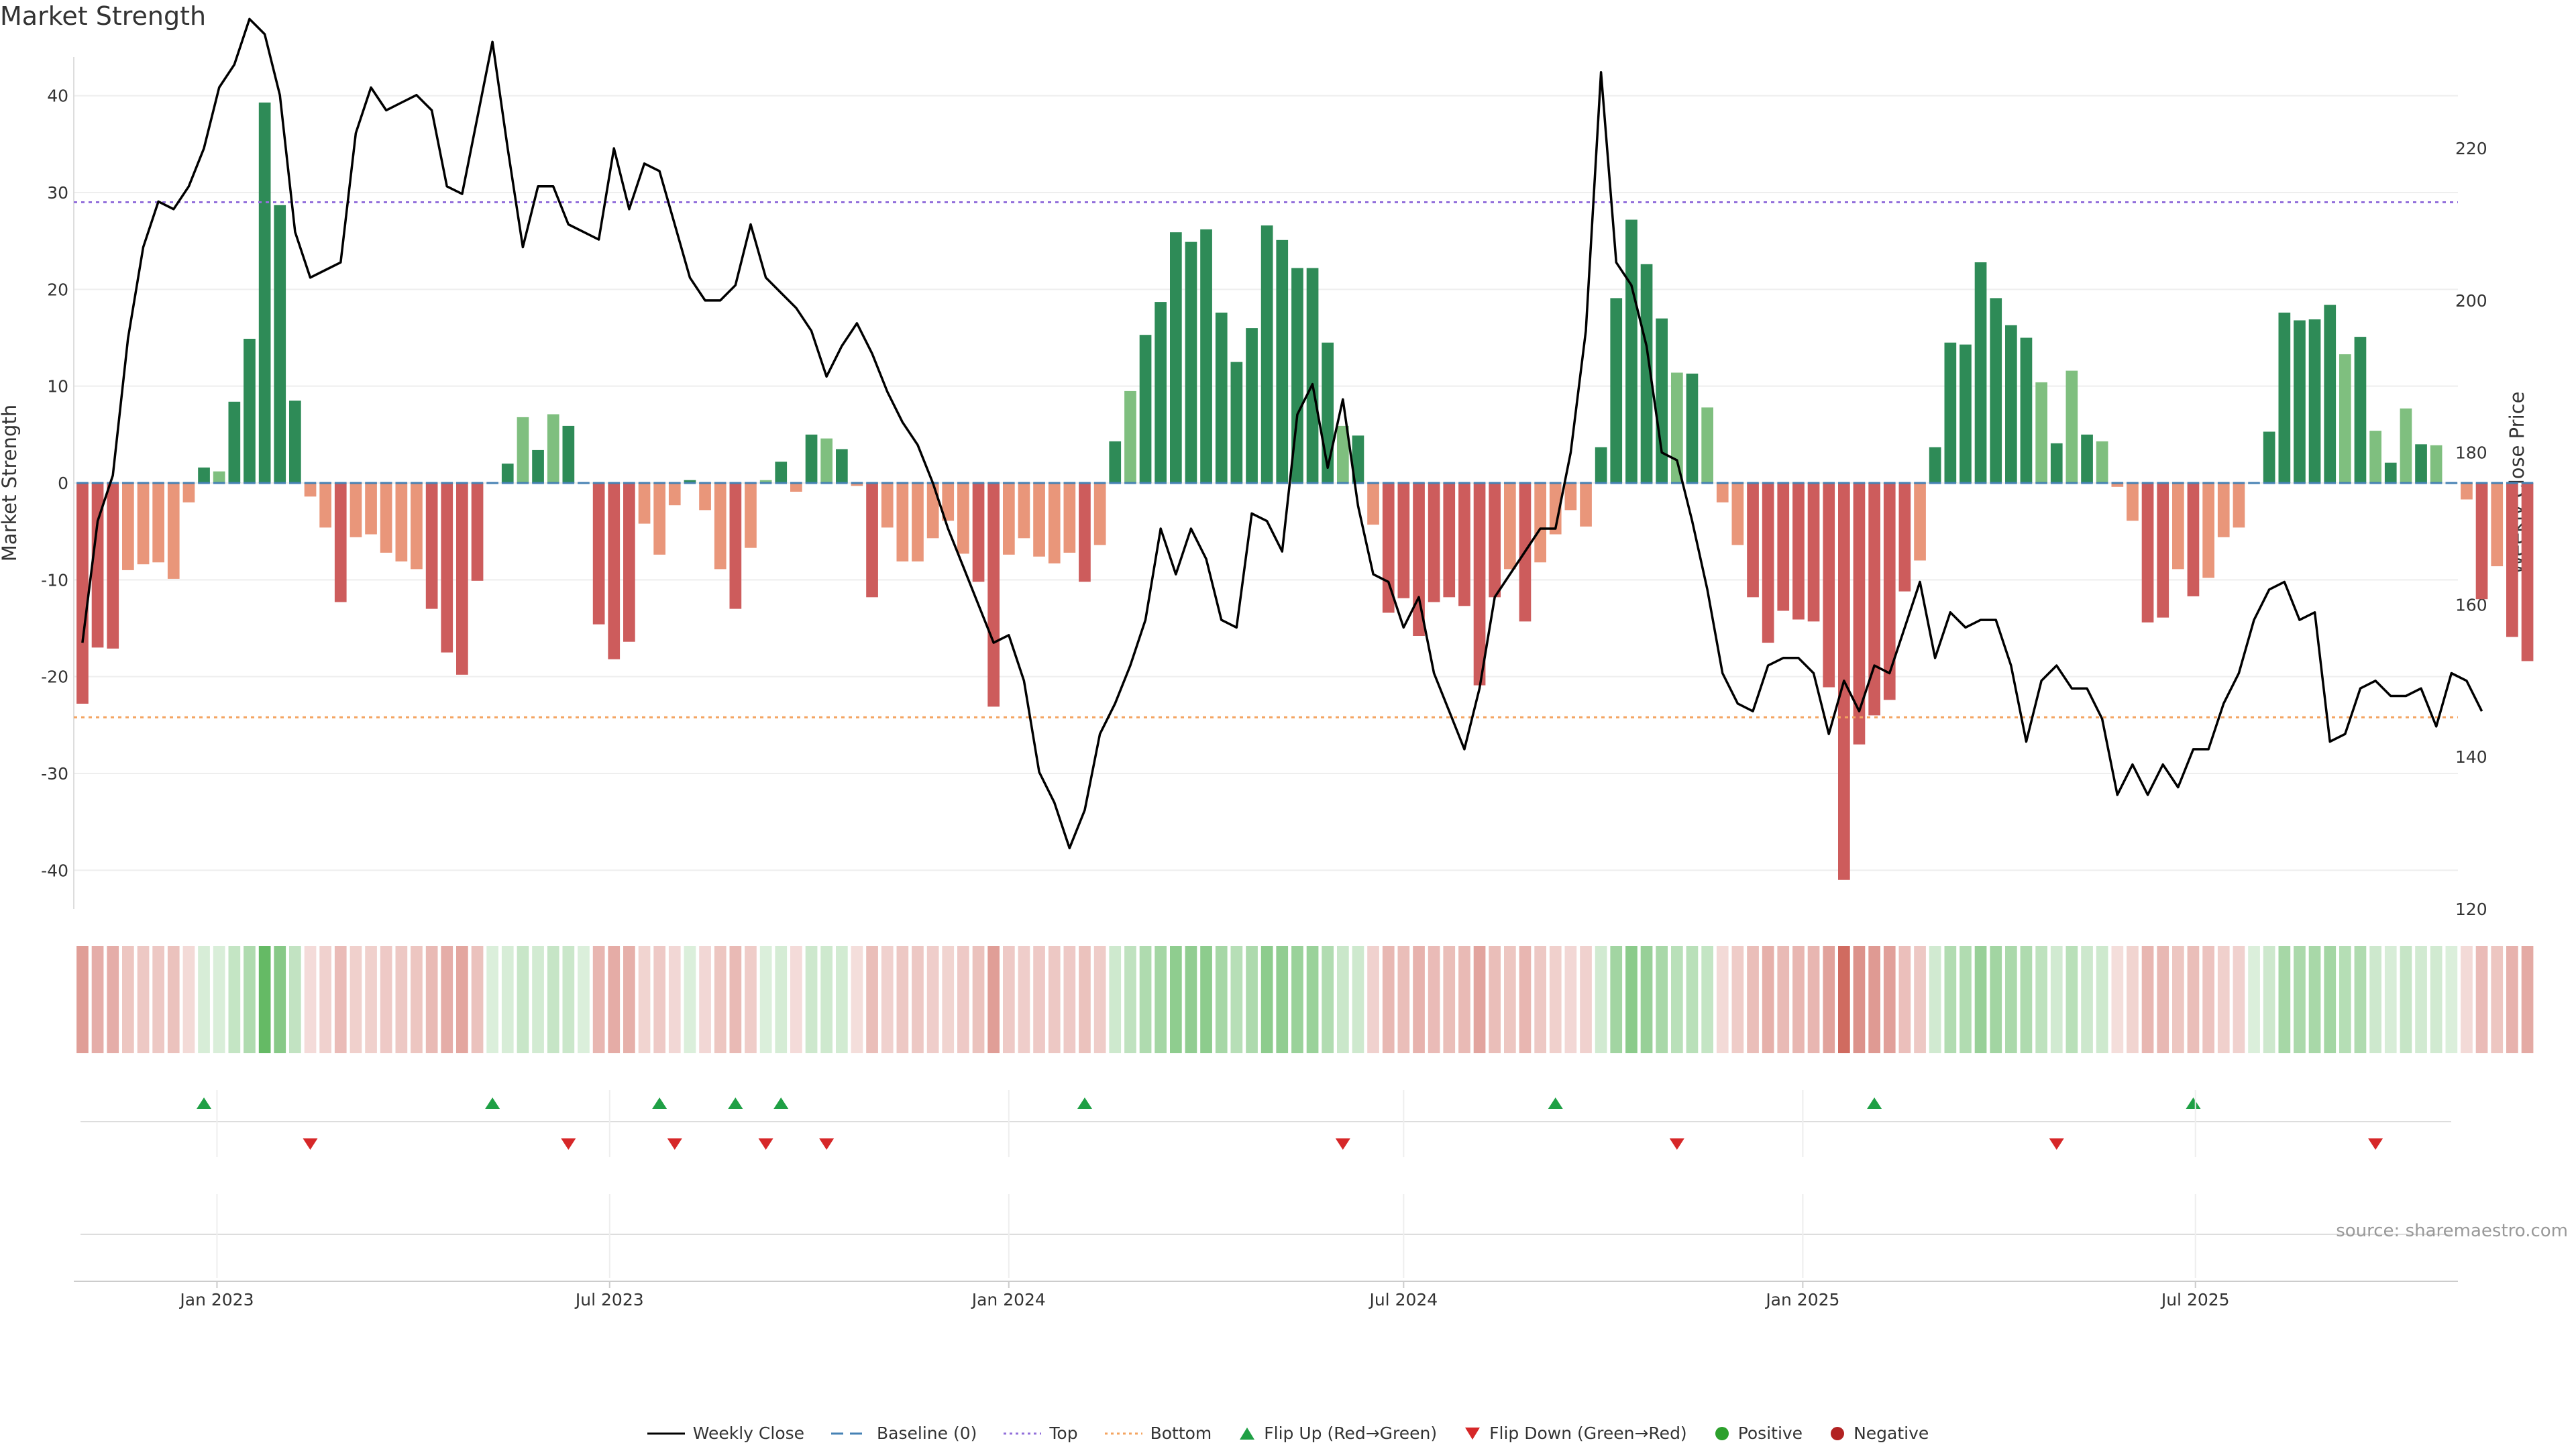 Image resolution: width=2576 pixels, height=1449 pixels. I want to click on y-axis-title: Market Strength, so click(10, 483).